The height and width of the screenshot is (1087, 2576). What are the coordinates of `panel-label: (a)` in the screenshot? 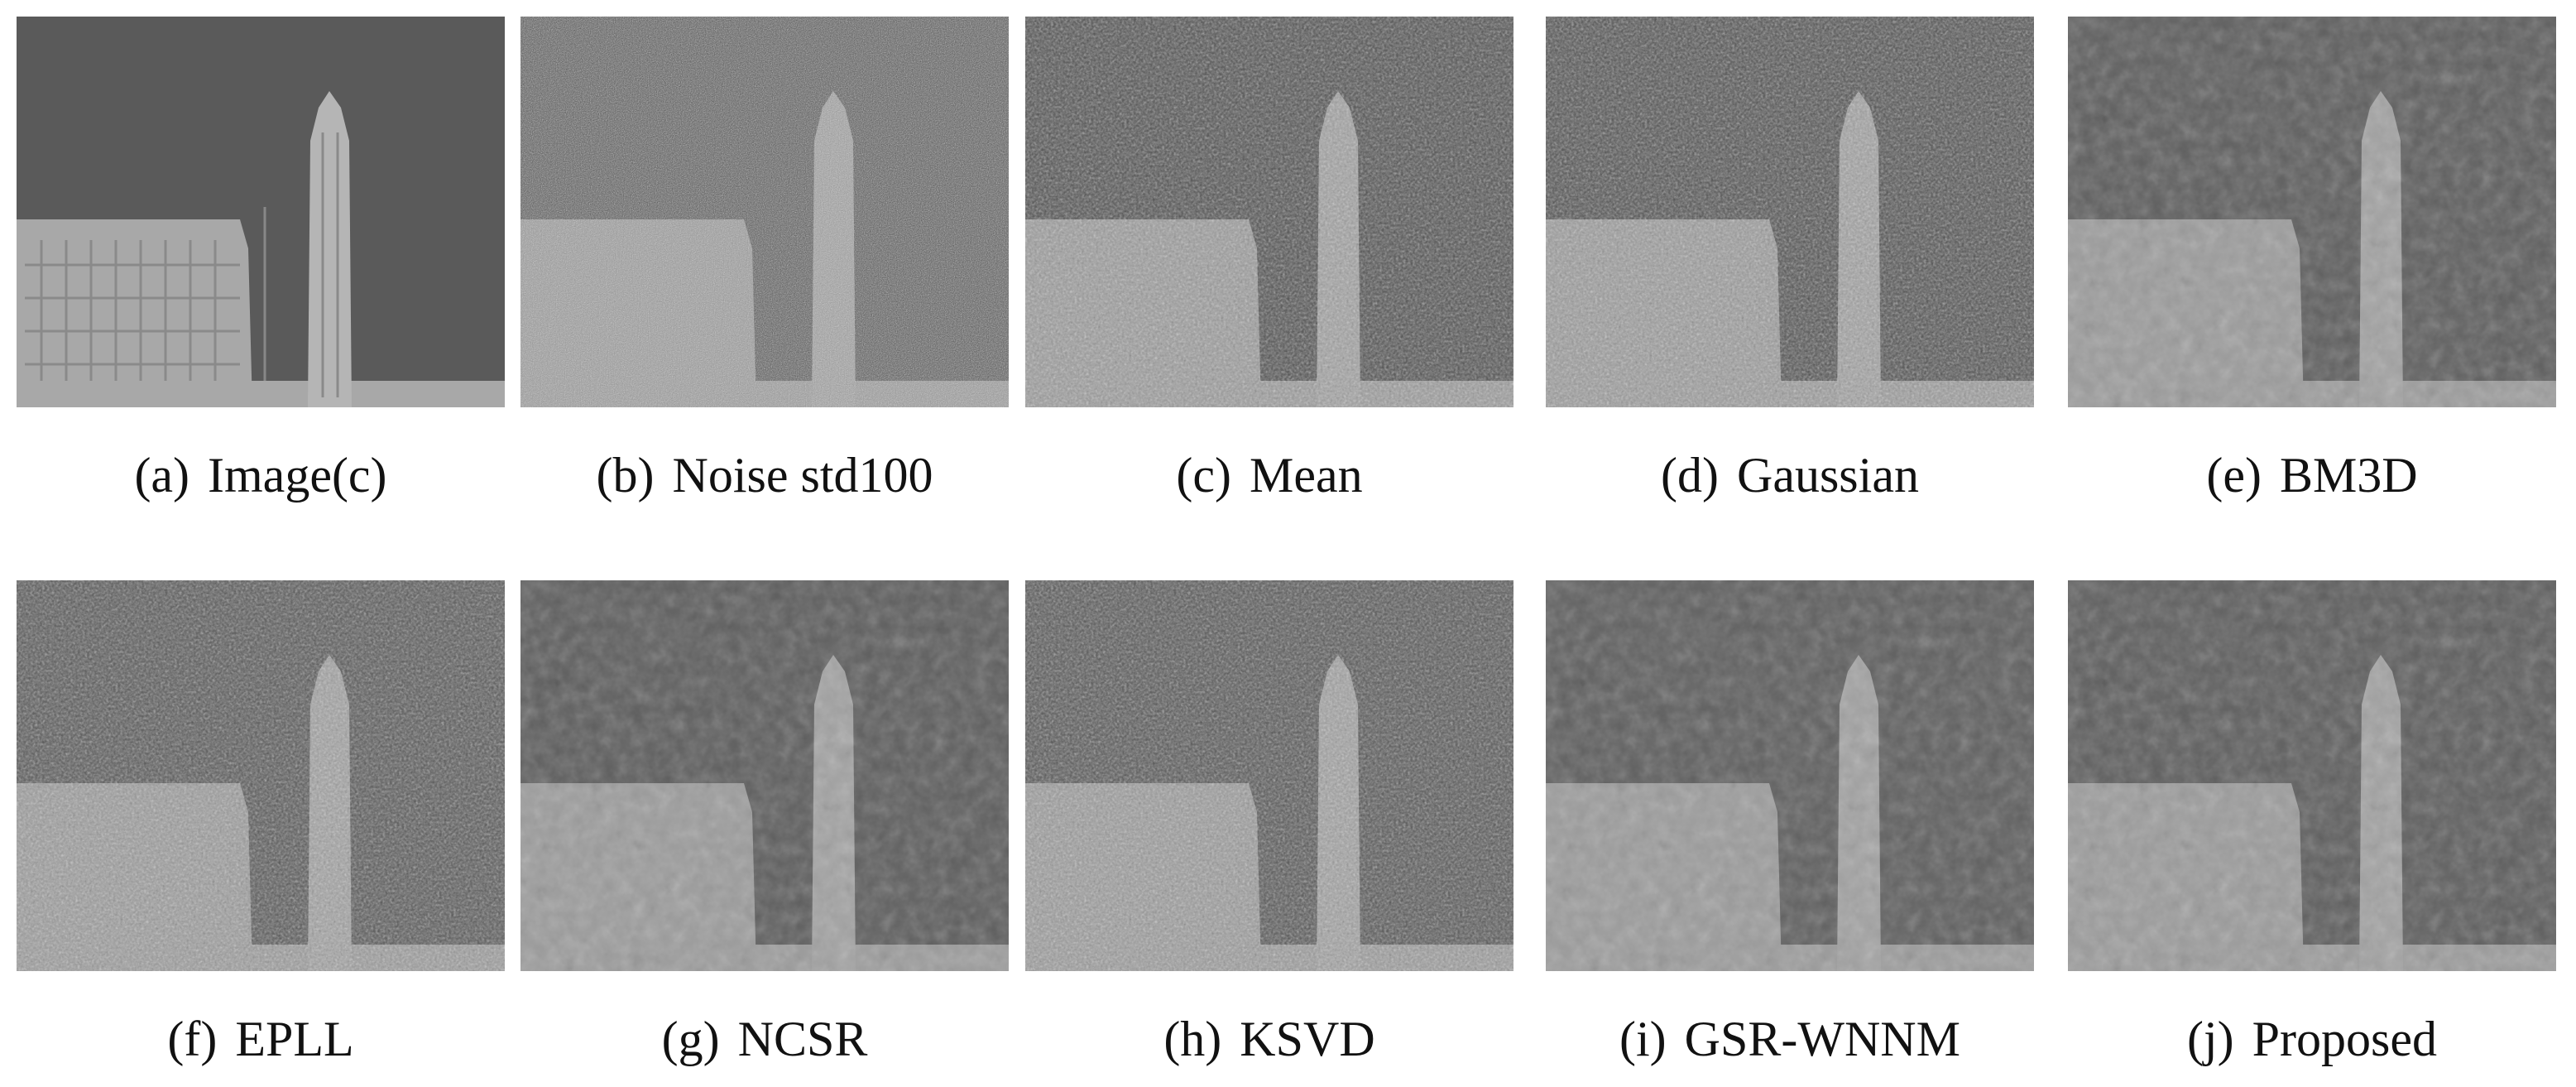 It's located at (162, 476).